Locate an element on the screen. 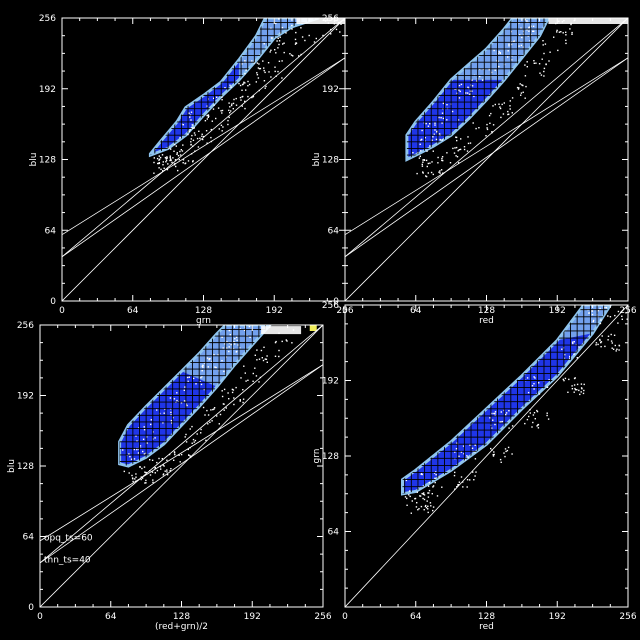 Image resolution: width=640 pixels, height=640 pixels. x-tick-label: 64 is located at coordinates (133, 311).